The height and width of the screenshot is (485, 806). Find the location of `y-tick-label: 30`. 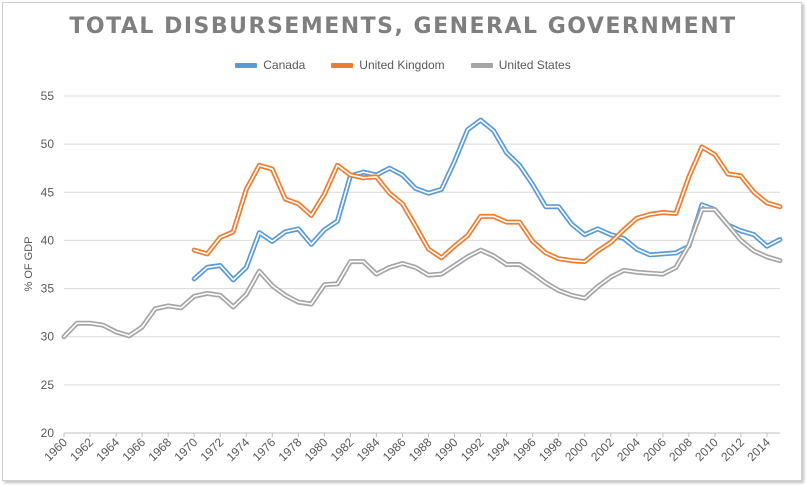

y-tick-label: 30 is located at coordinates (48, 337).